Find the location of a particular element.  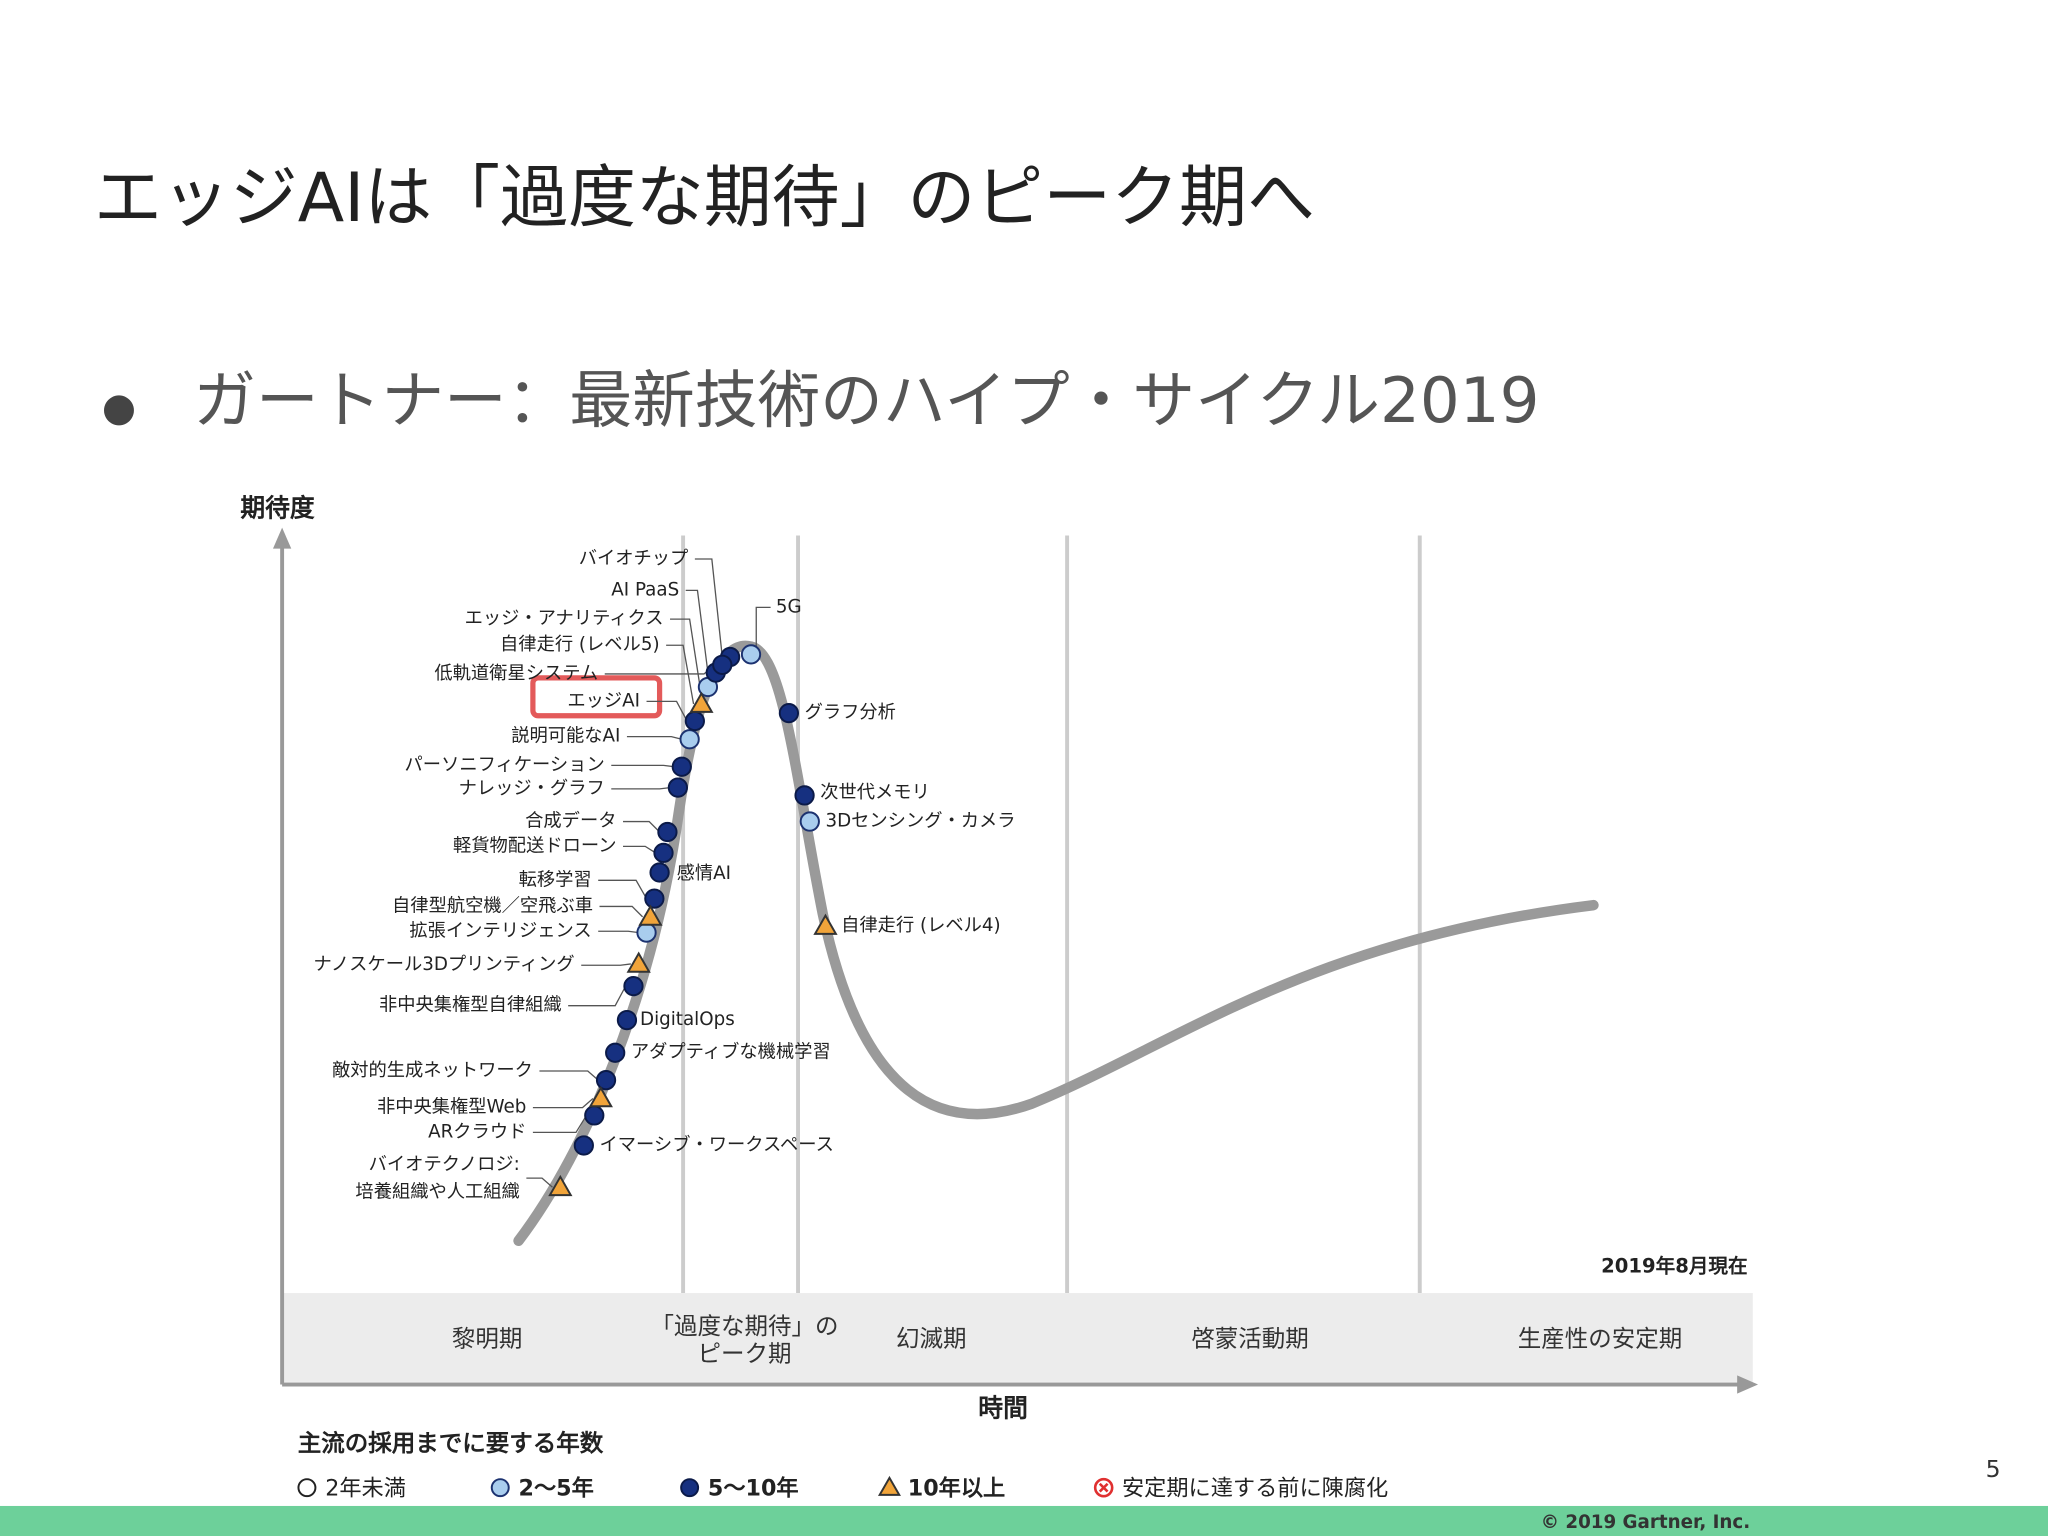

technology-label: ナレッジ・グラフ is located at coordinates (532, 788).